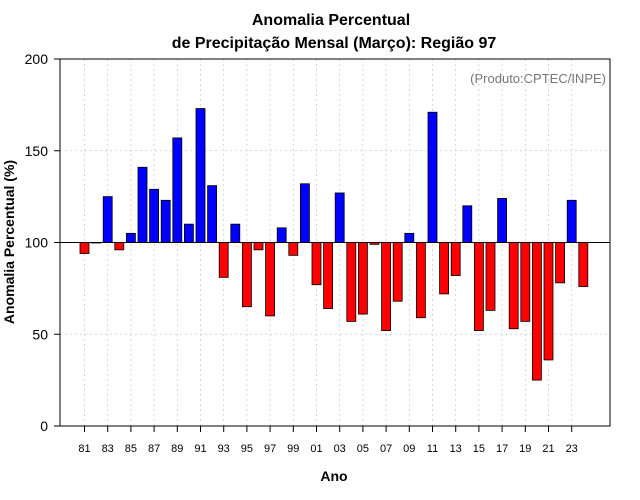  What do you see at coordinates (386, 449) in the screenshot?
I see `x-tick-label: 07` at bounding box center [386, 449].